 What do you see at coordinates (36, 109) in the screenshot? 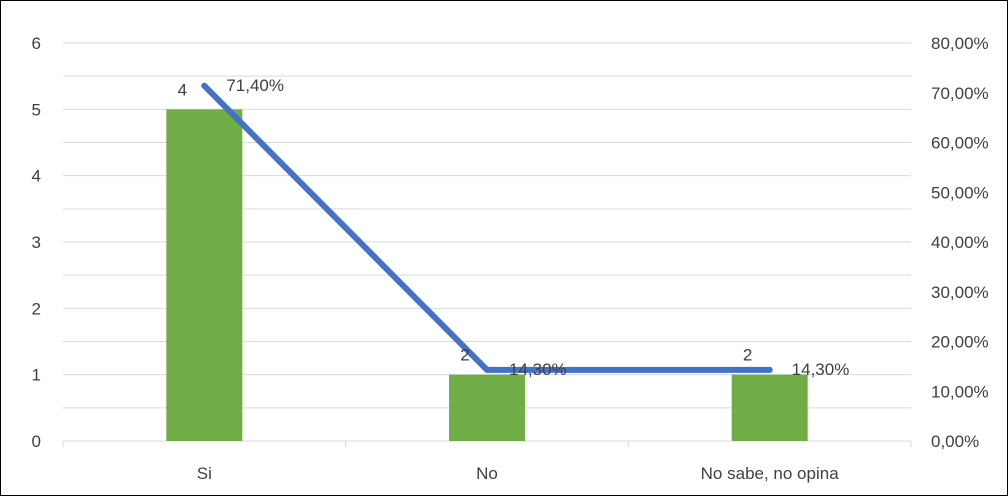
I see `left-tick-label: 5` at bounding box center [36, 109].